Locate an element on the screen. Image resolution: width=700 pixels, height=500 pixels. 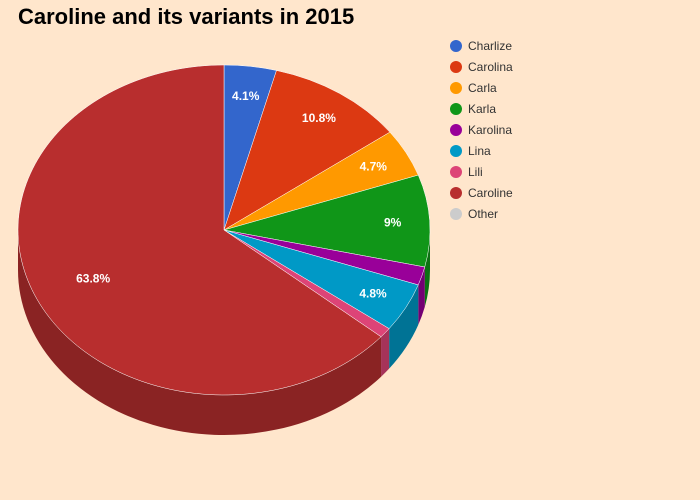
chart-title: Caroline and its variants in 2015 is located at coordinates (186, 16).